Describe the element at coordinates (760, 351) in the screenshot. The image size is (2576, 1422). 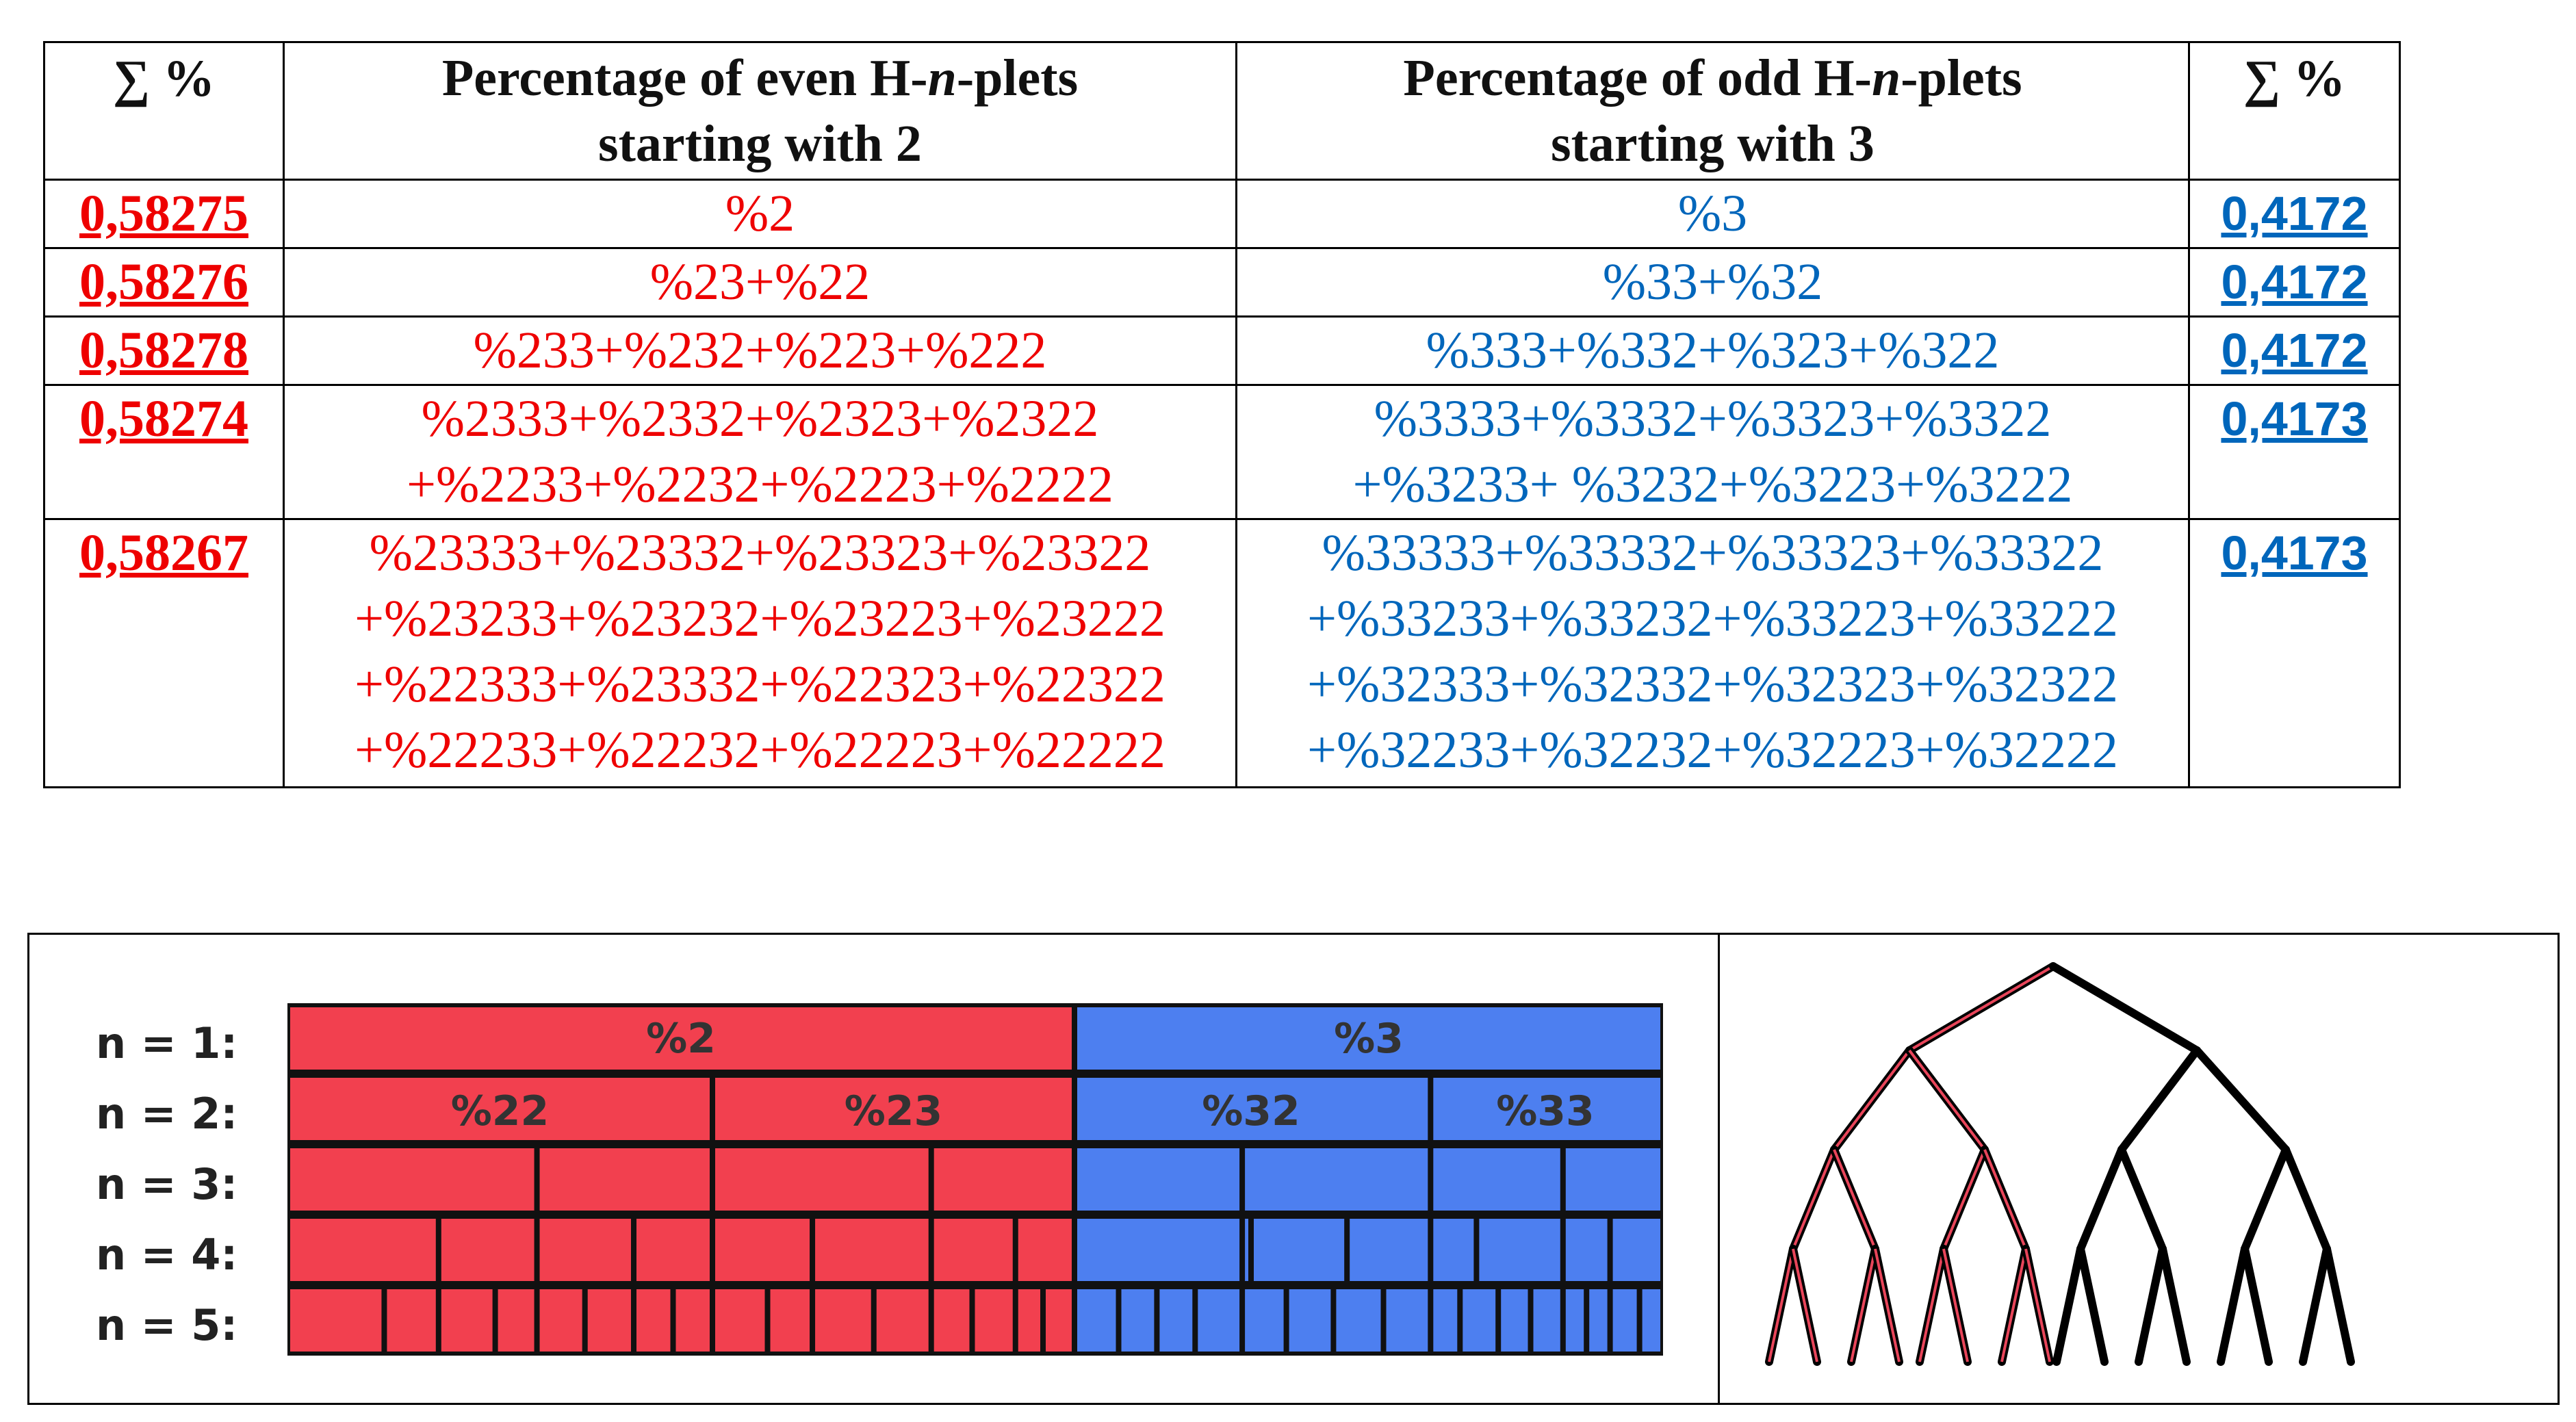
I see `even-expr-cell: %233+%232+%223+%222` at that location.